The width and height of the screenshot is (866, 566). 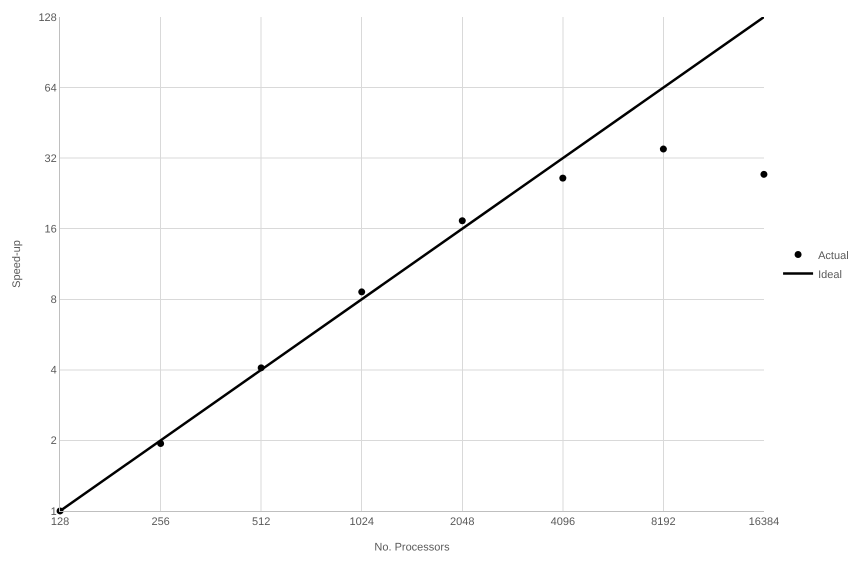 I want to click on x-tick-label: 2048, so click(x=462, y=522).